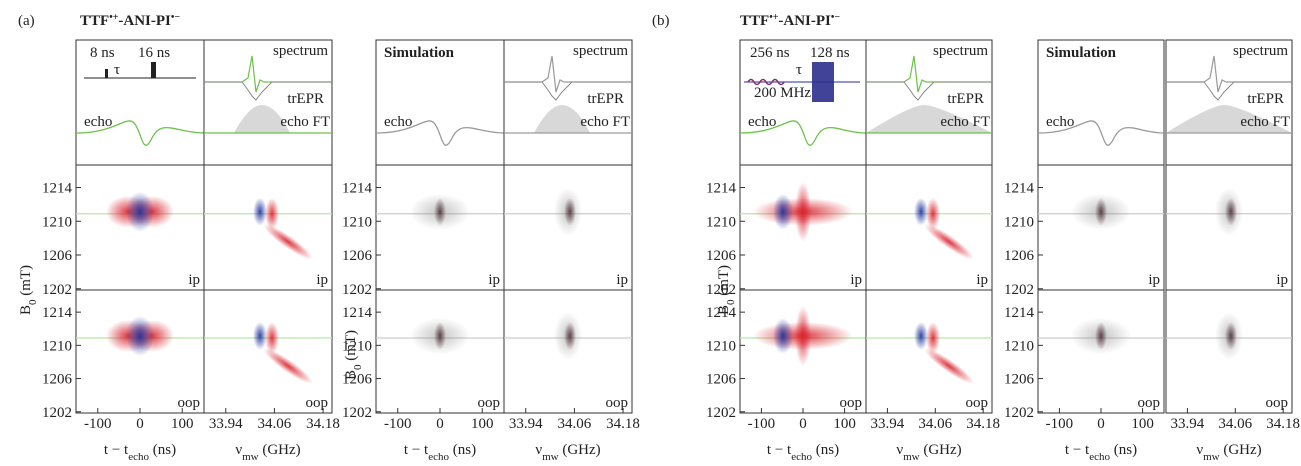  What do you see at coordinates (1241, 450) in the screenshot?
I see `x-axis-title-part: (GHz)` at bounding box center [1241, 450].